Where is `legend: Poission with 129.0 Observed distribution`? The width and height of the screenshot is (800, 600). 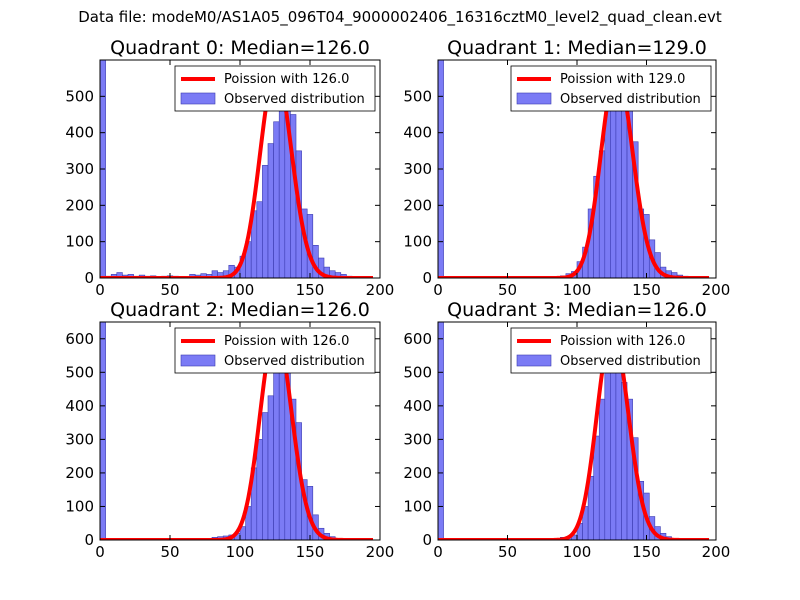
legend: Poission with 129.0 Observed distribution is located at coordinates (611, 88).